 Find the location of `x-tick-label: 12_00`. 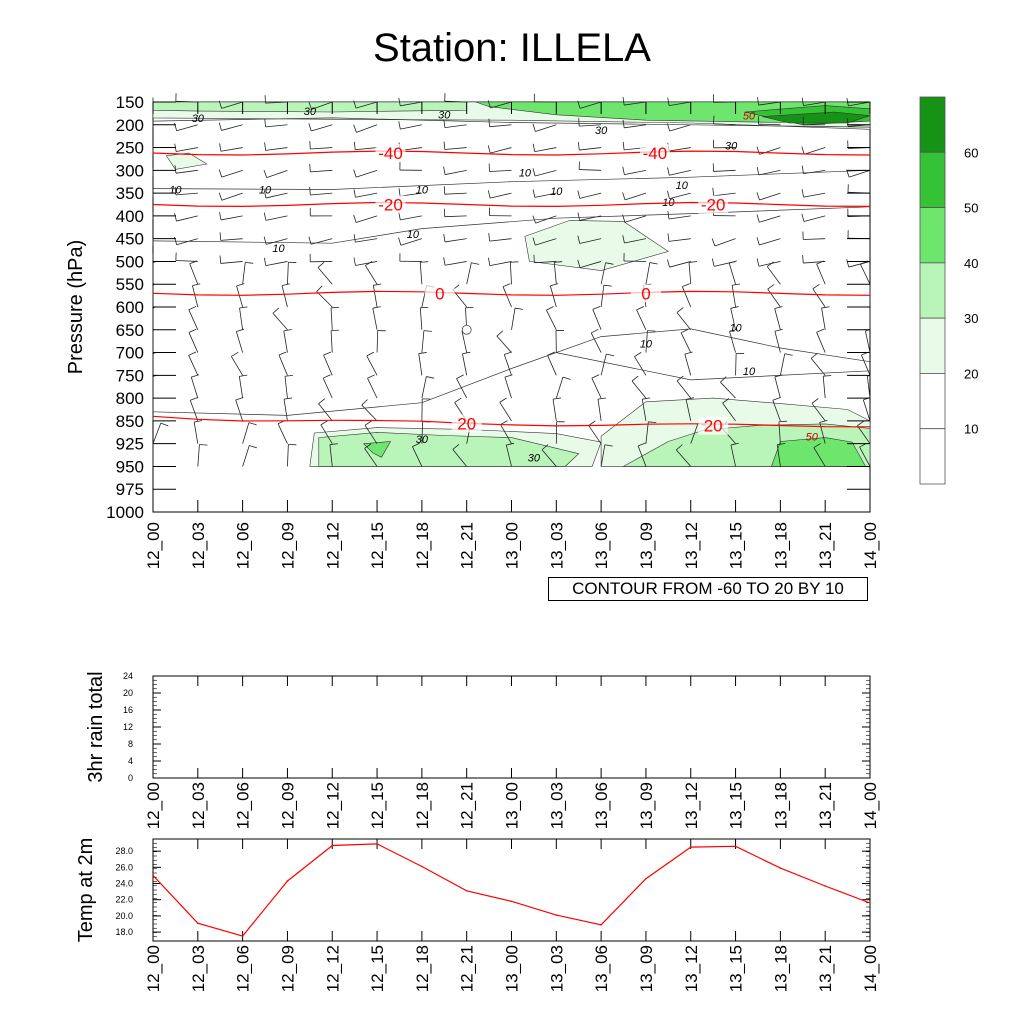

x-tick-label: 12_00 is located at coordinates (153, 545).